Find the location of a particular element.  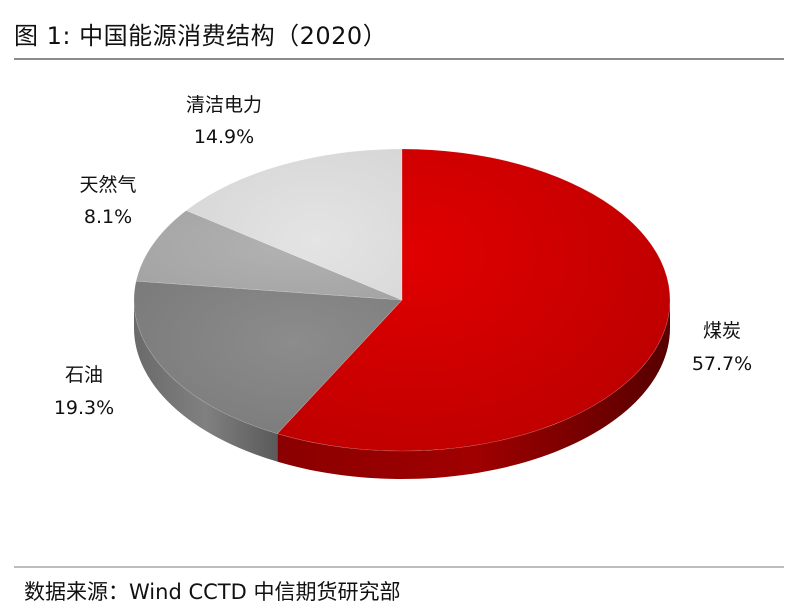

slice-value-gas: 8.1% is located at coordinates (108, 217).